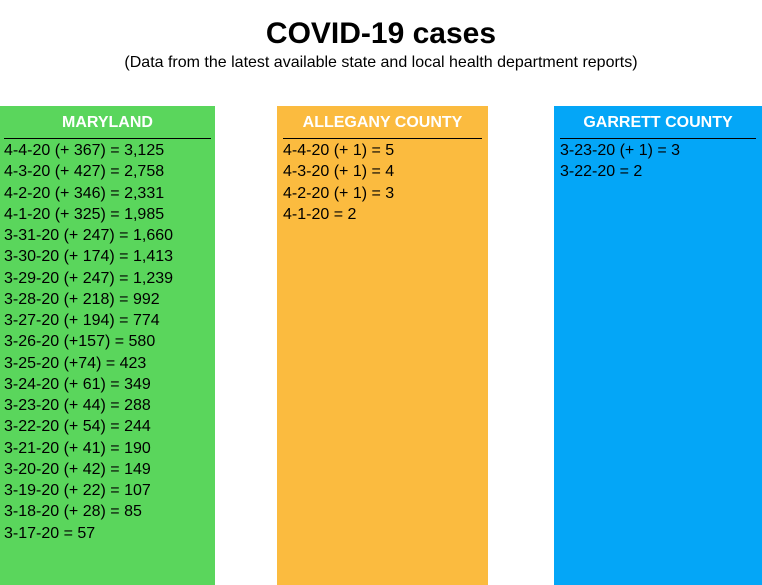 The image size is (762, 585). Describe the element at coordinates (89, 257) in the screenshot. I see `case-entry: 3-30-20 (+ 174) = 1,413` at that location.